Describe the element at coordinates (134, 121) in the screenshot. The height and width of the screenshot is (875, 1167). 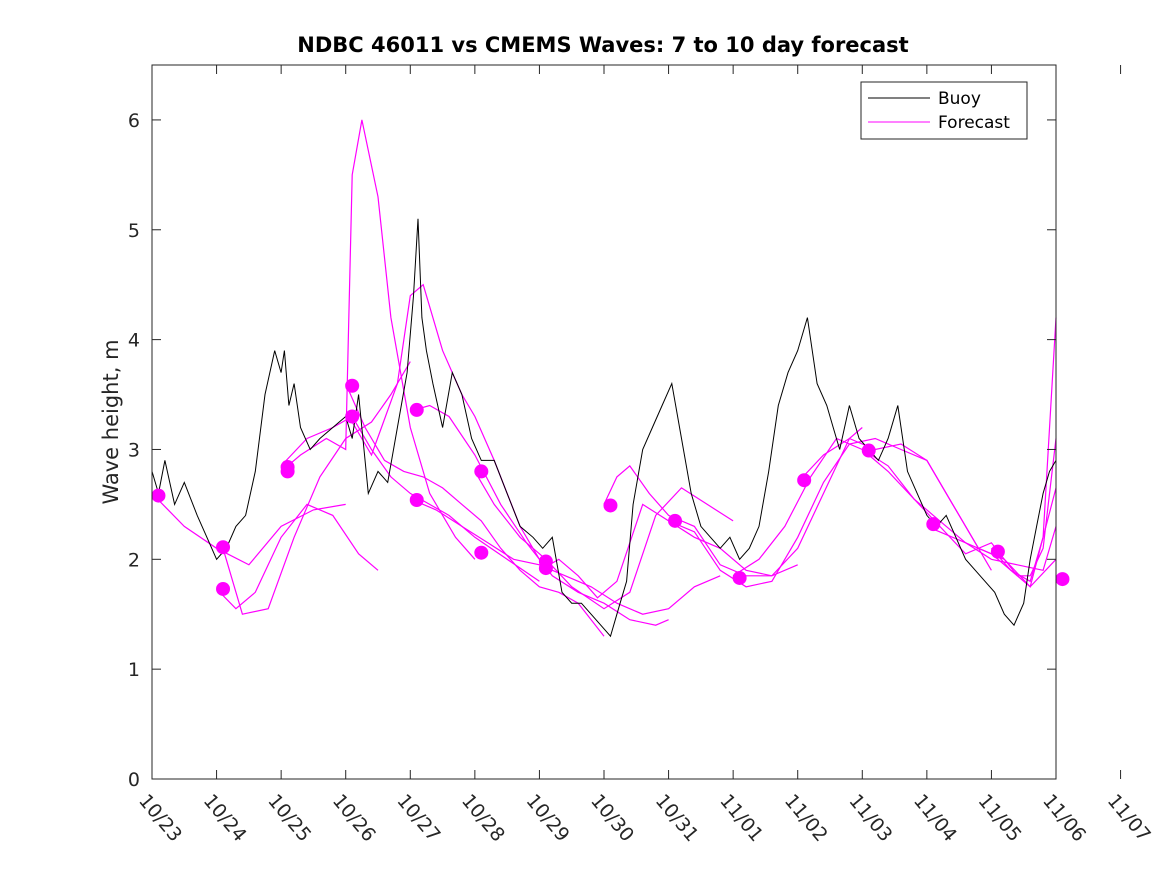
I see `y-tick-label: 6` at that location.